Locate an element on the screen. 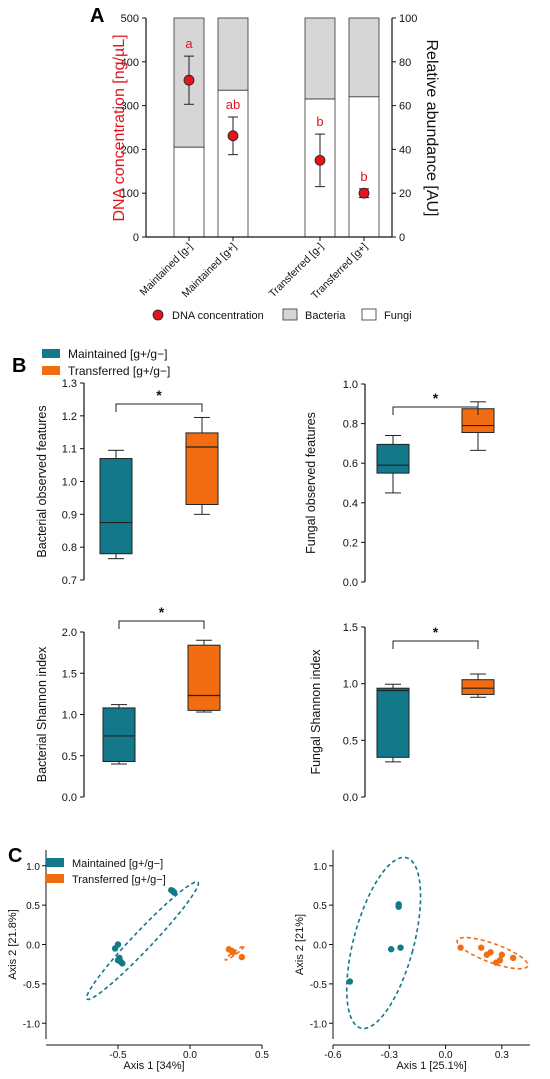  significance-letter: a is located at coordinates (189, 43).